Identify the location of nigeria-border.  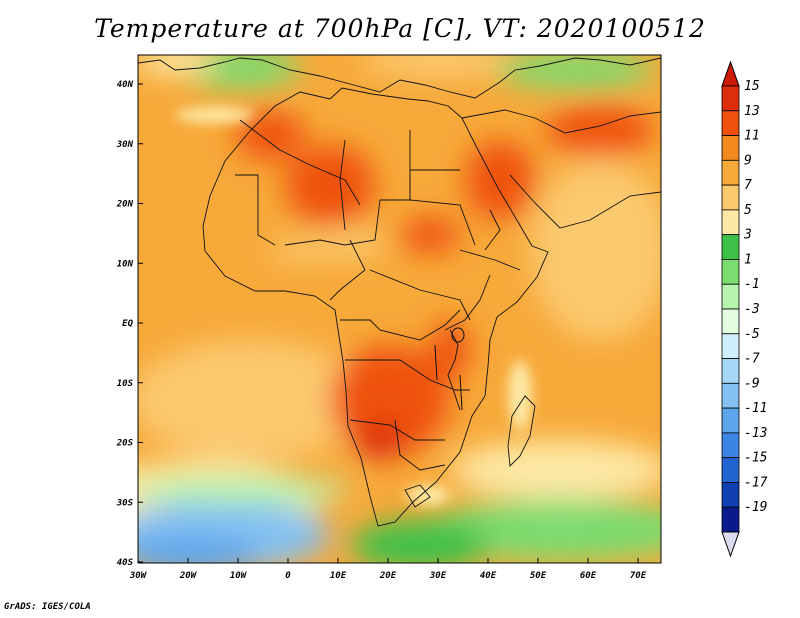
(347, 270).